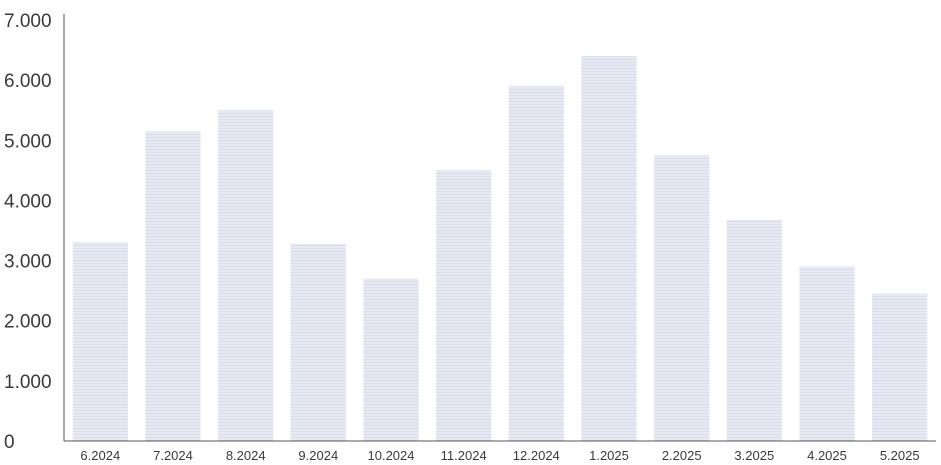 The width and height of the screenshot is (941, 465). I want to click on x-tick-label: 8.2024, so click(246, 455).